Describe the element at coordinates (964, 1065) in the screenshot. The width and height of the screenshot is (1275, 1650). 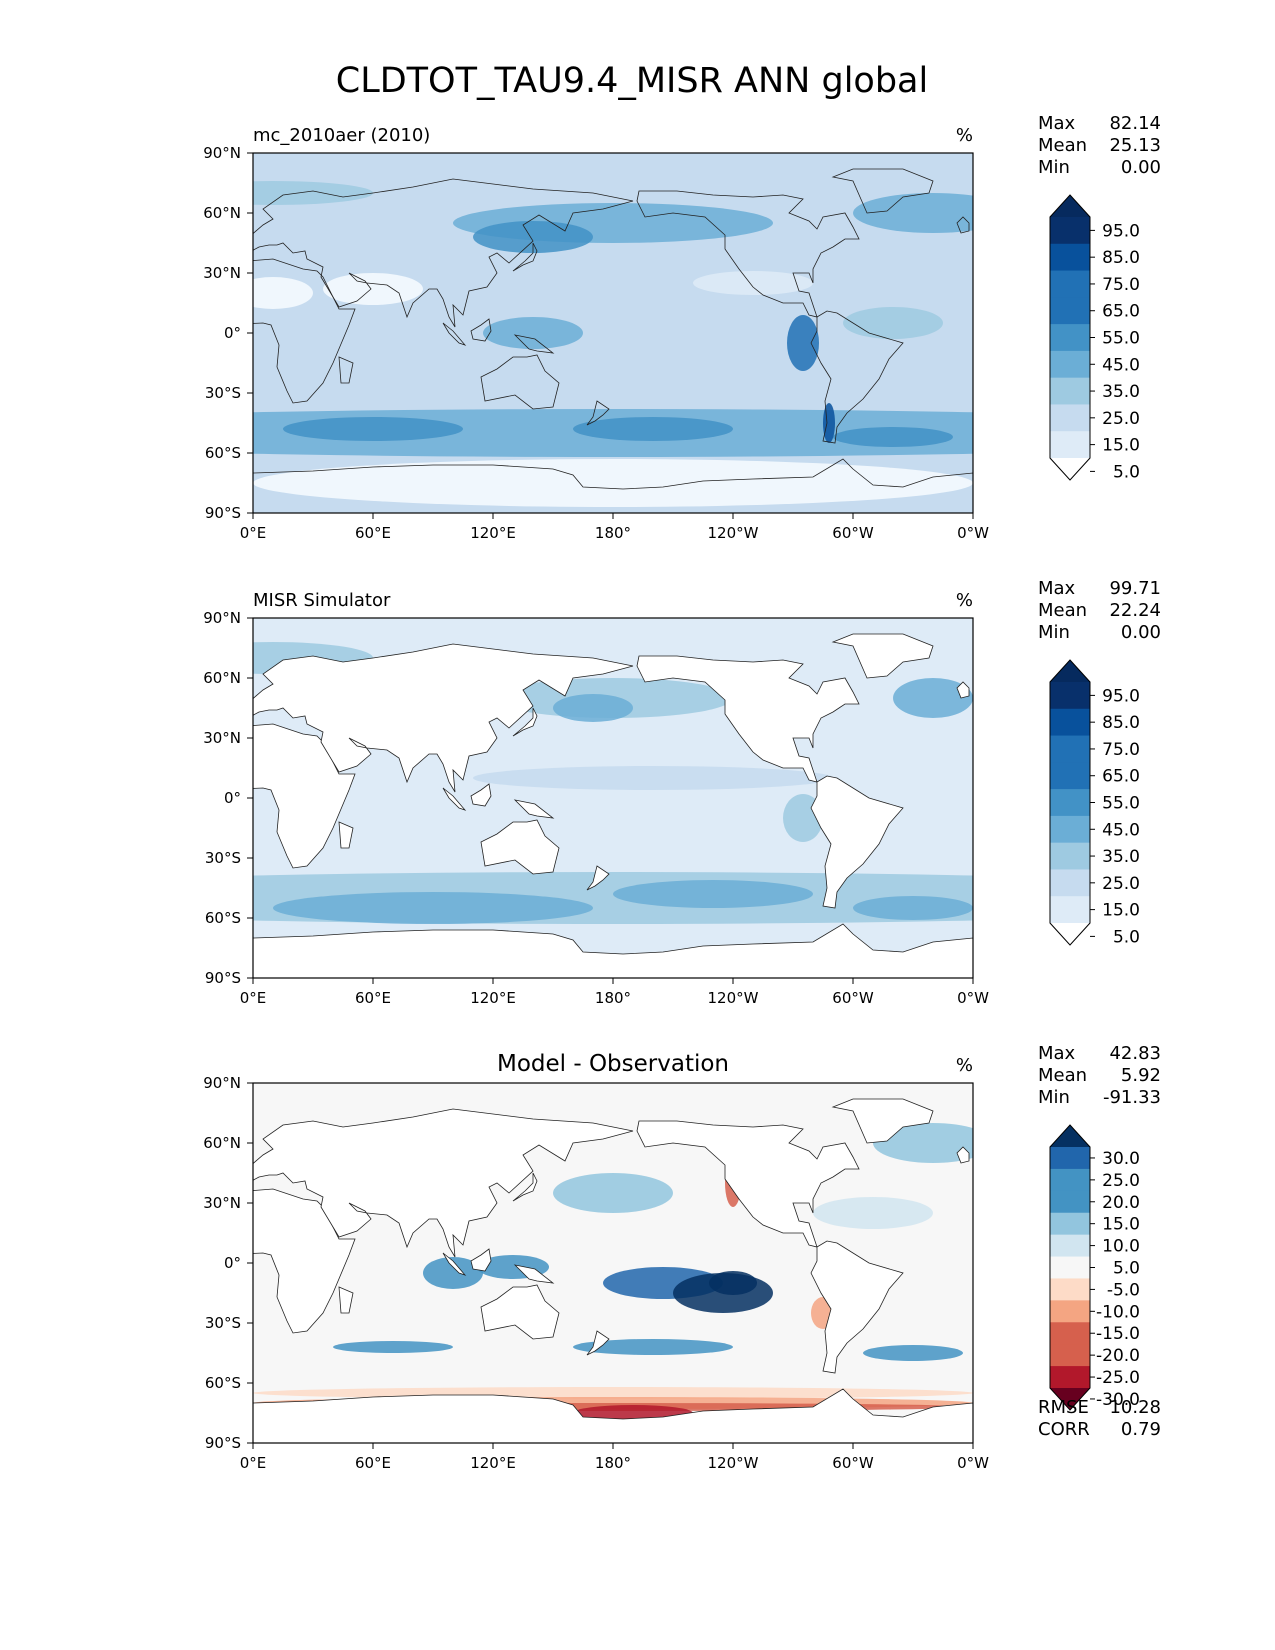
I see `panel-units: %` at that location.